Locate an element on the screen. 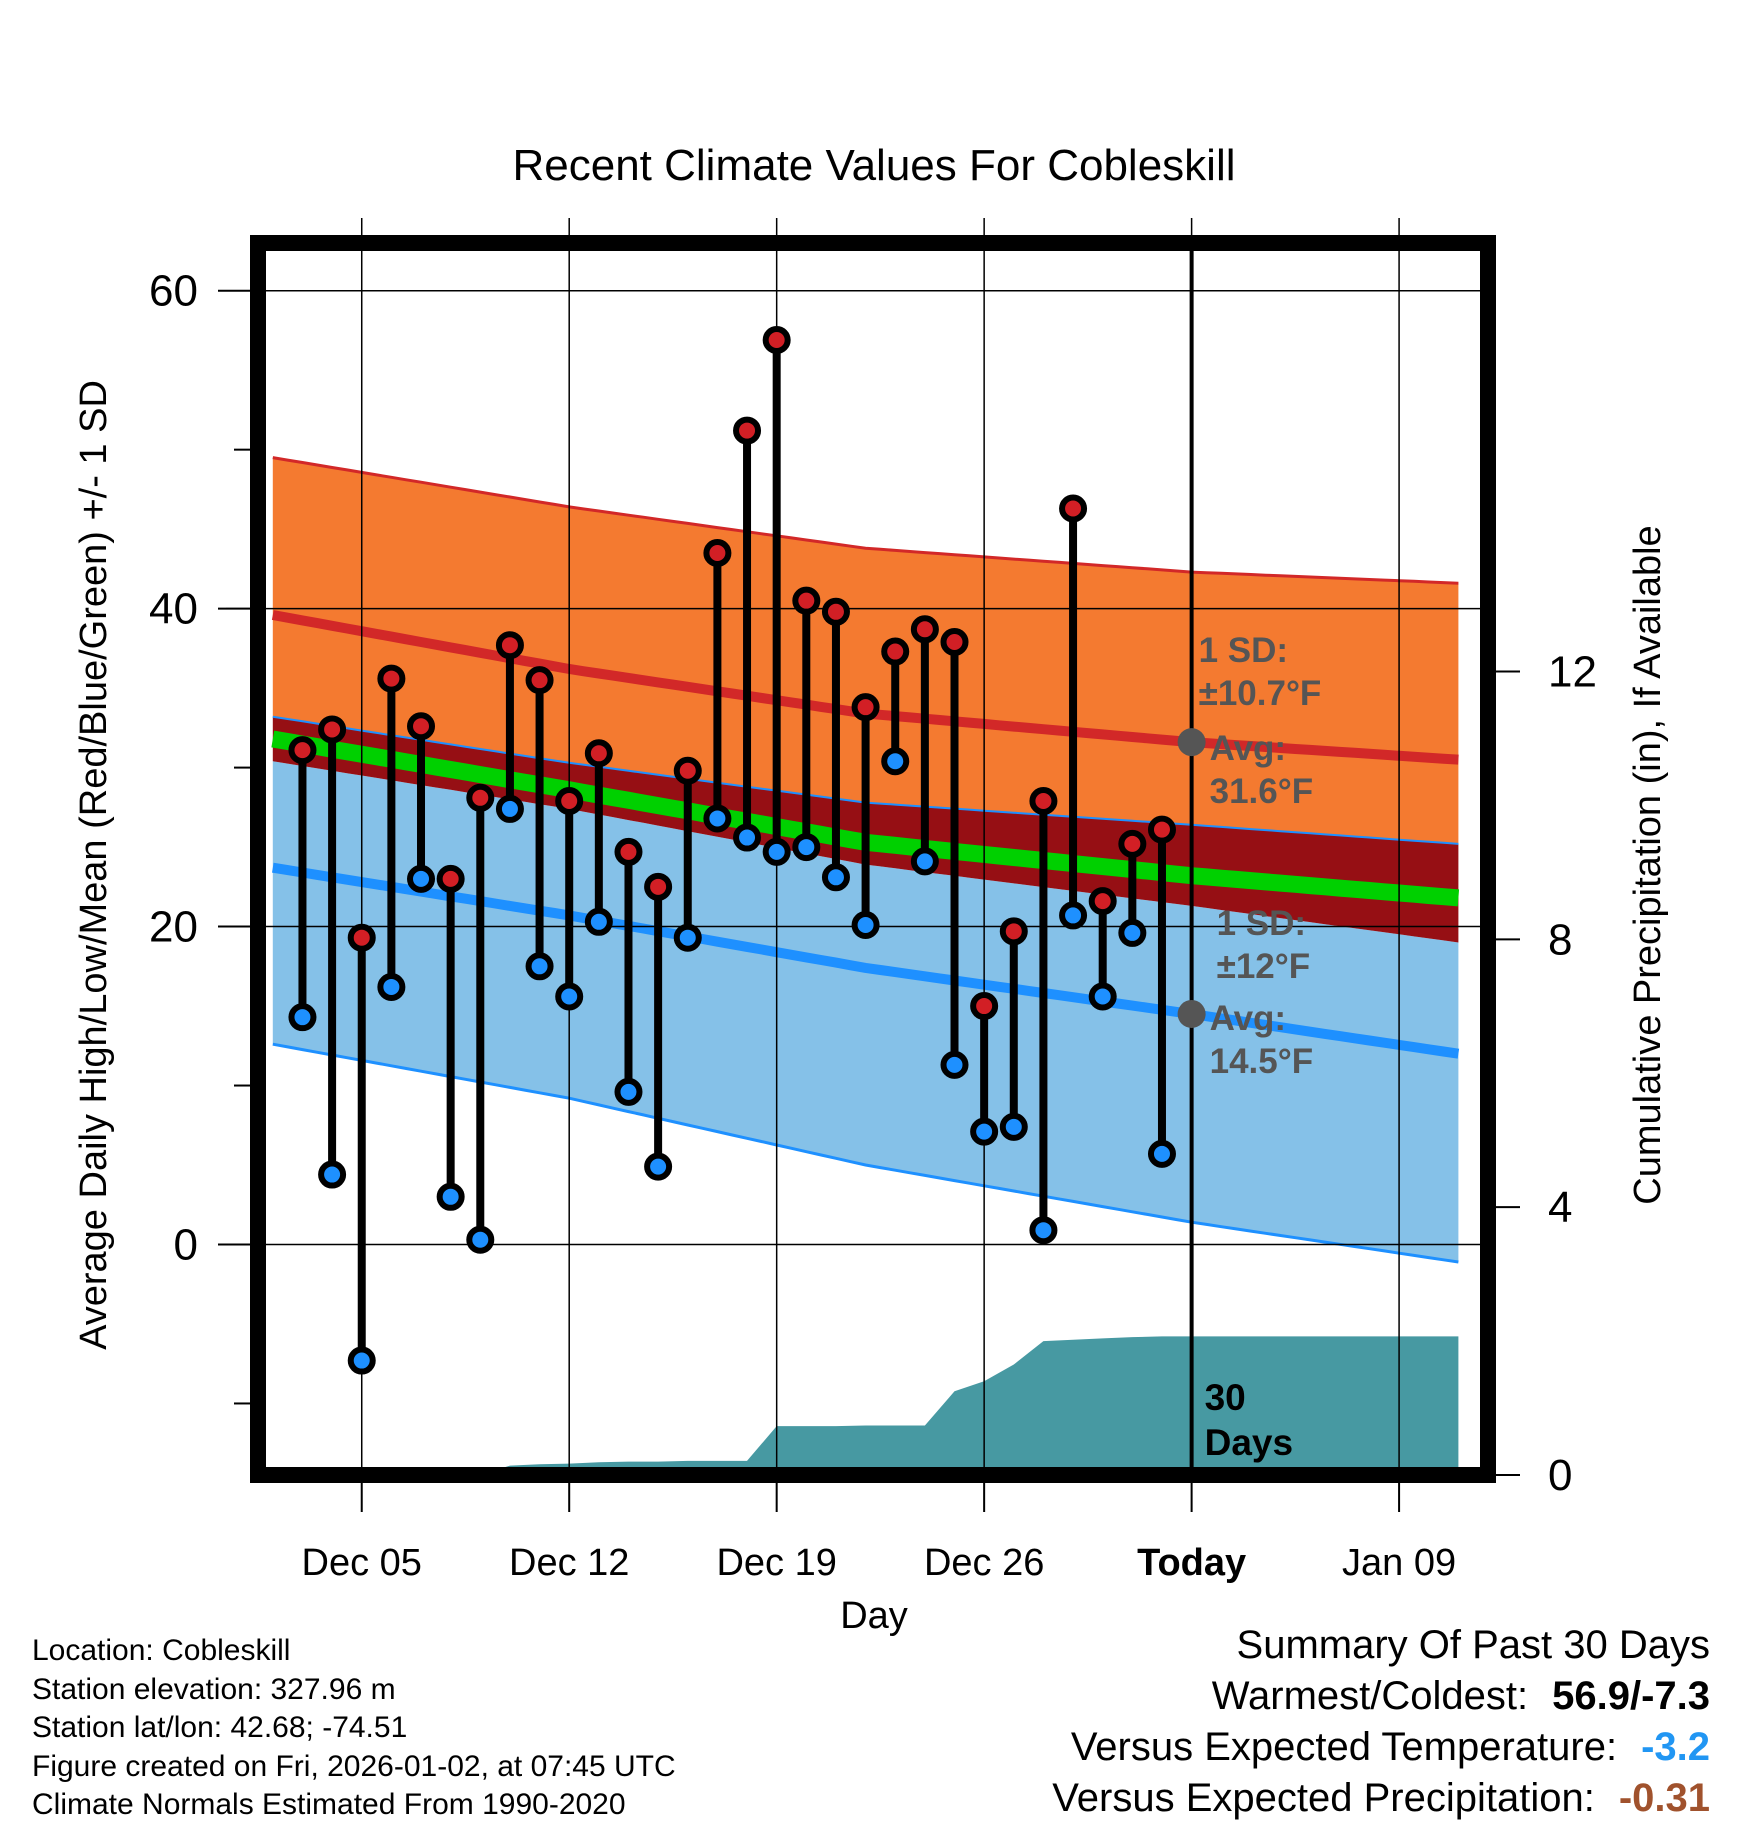  summary-precip-row: Versus Expected Precipitation: -0.31 is located at coordinates (1381, 1798).